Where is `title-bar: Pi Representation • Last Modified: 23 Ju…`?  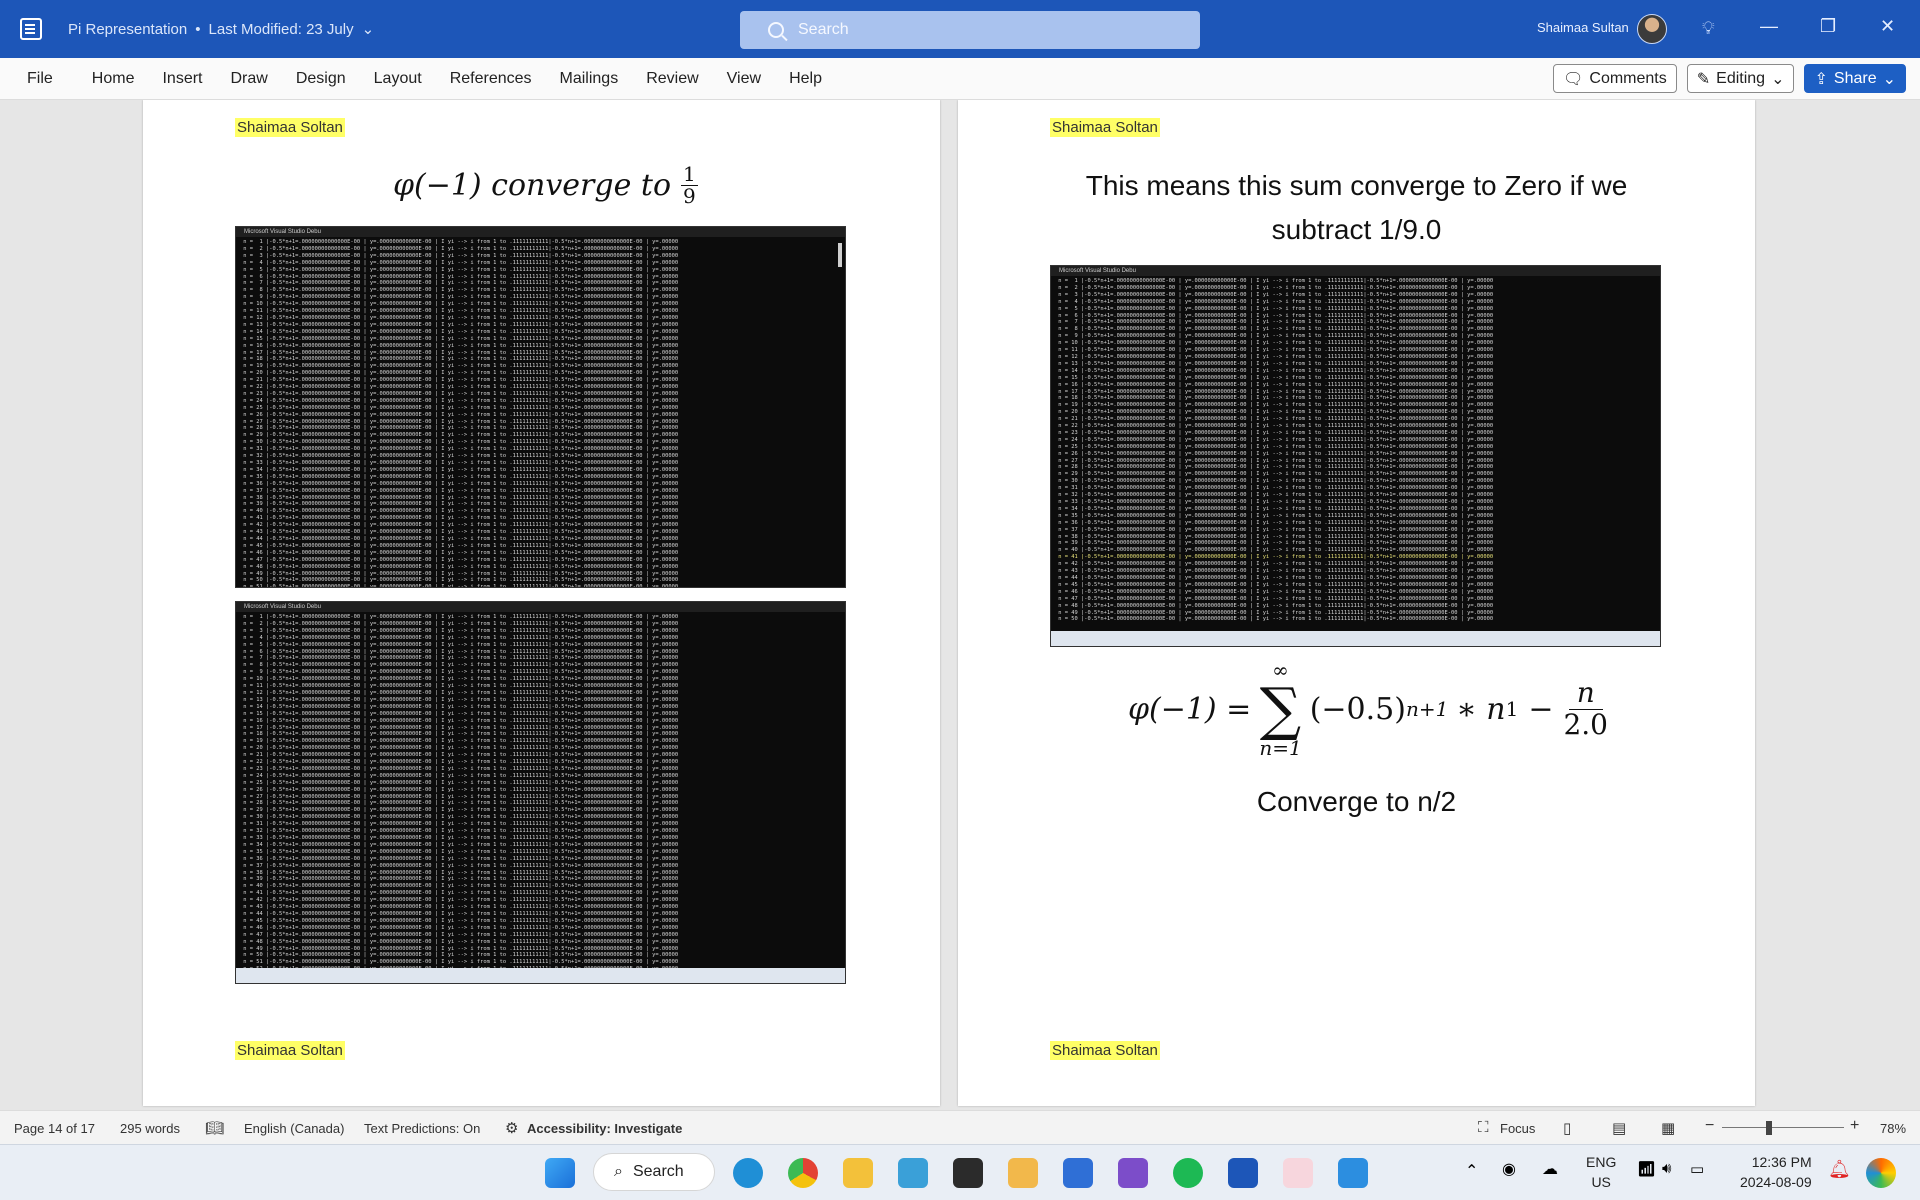
title-bar: Pi Representation • Last Modified: 23 Ju… is located at coordinates (960, 29).